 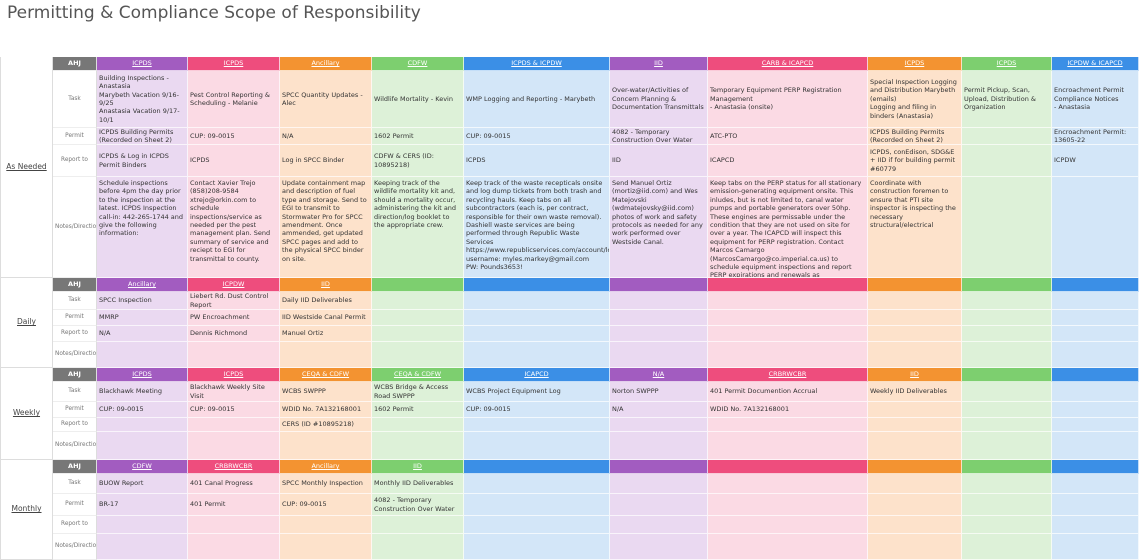 What do you see at coordinates (326, 301) in the screenshot?
I see `task-cell: Daily IID Deliverables` at bounding box center [326, 301].